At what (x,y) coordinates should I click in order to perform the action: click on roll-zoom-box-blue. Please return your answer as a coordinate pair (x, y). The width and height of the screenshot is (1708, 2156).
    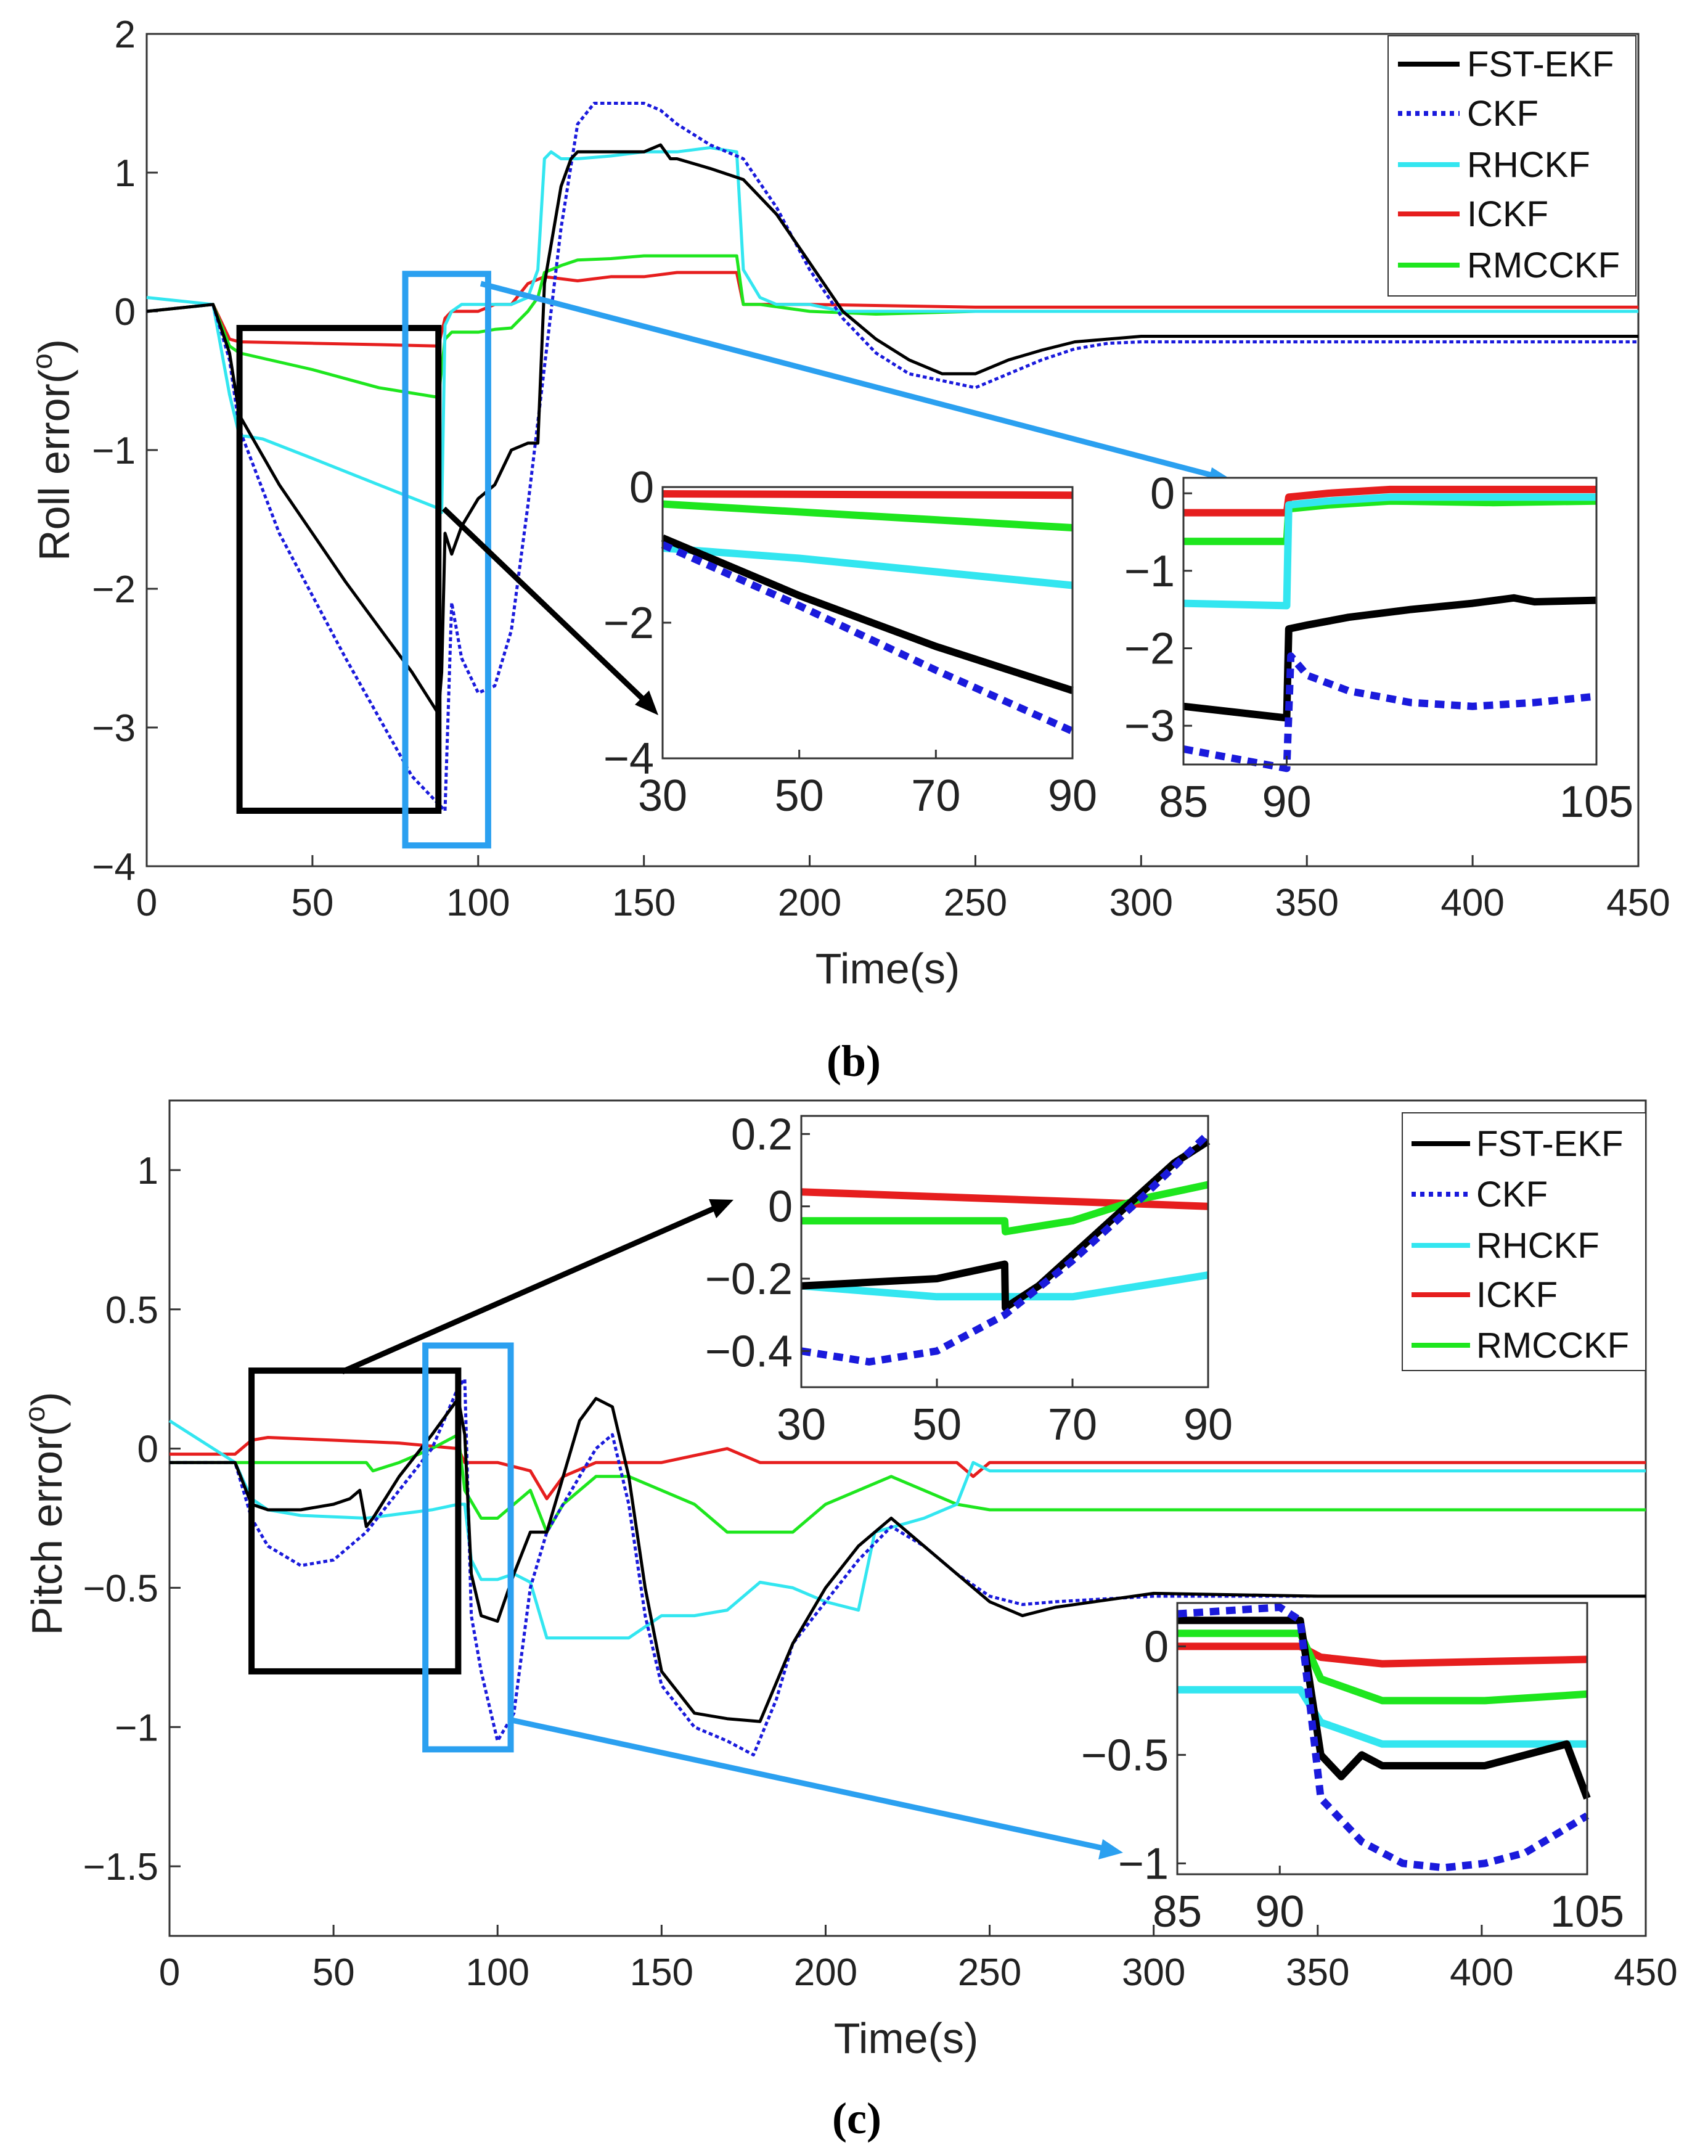
    Looking at the image, I should click on (446, 560).